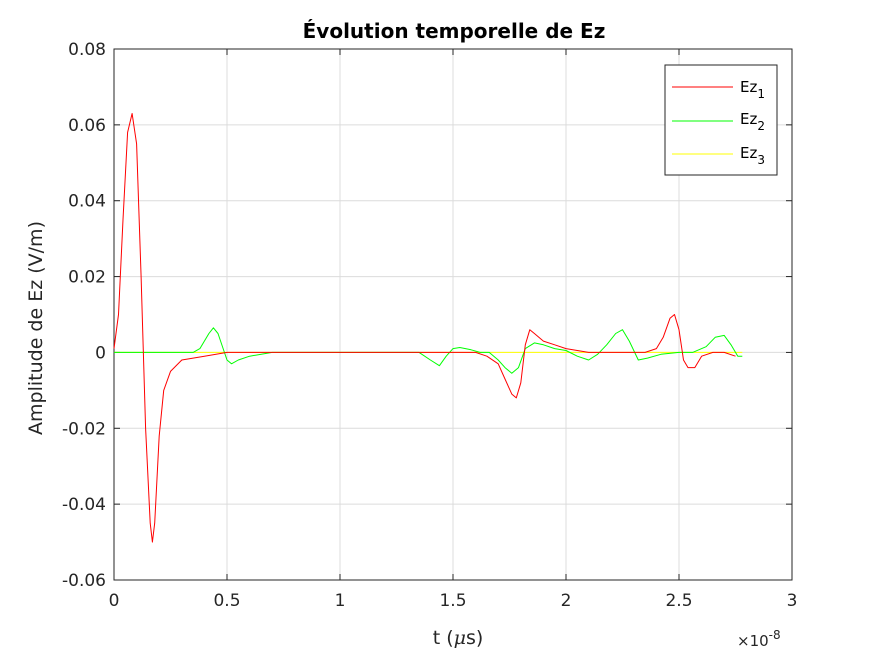  Describe the element at coordinates (226, 601) in the screenshot. I see `x-tick-label: 0.5` at that location.